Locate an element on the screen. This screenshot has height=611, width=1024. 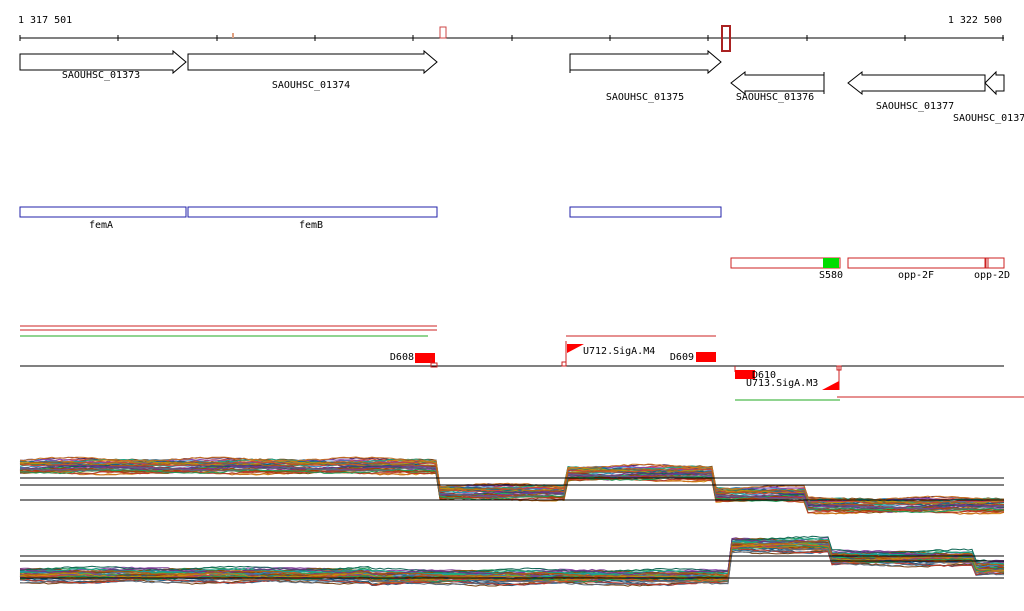
feature-label: opp-2F is located at coordinates (916, 275).